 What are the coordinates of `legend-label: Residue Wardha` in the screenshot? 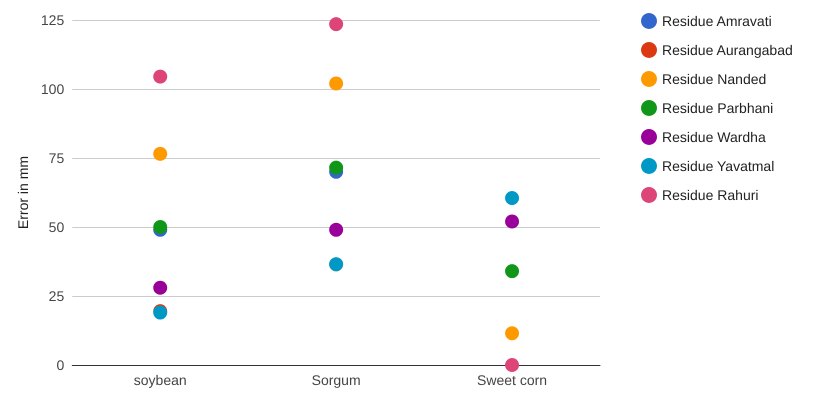 It's located at (714, 137).